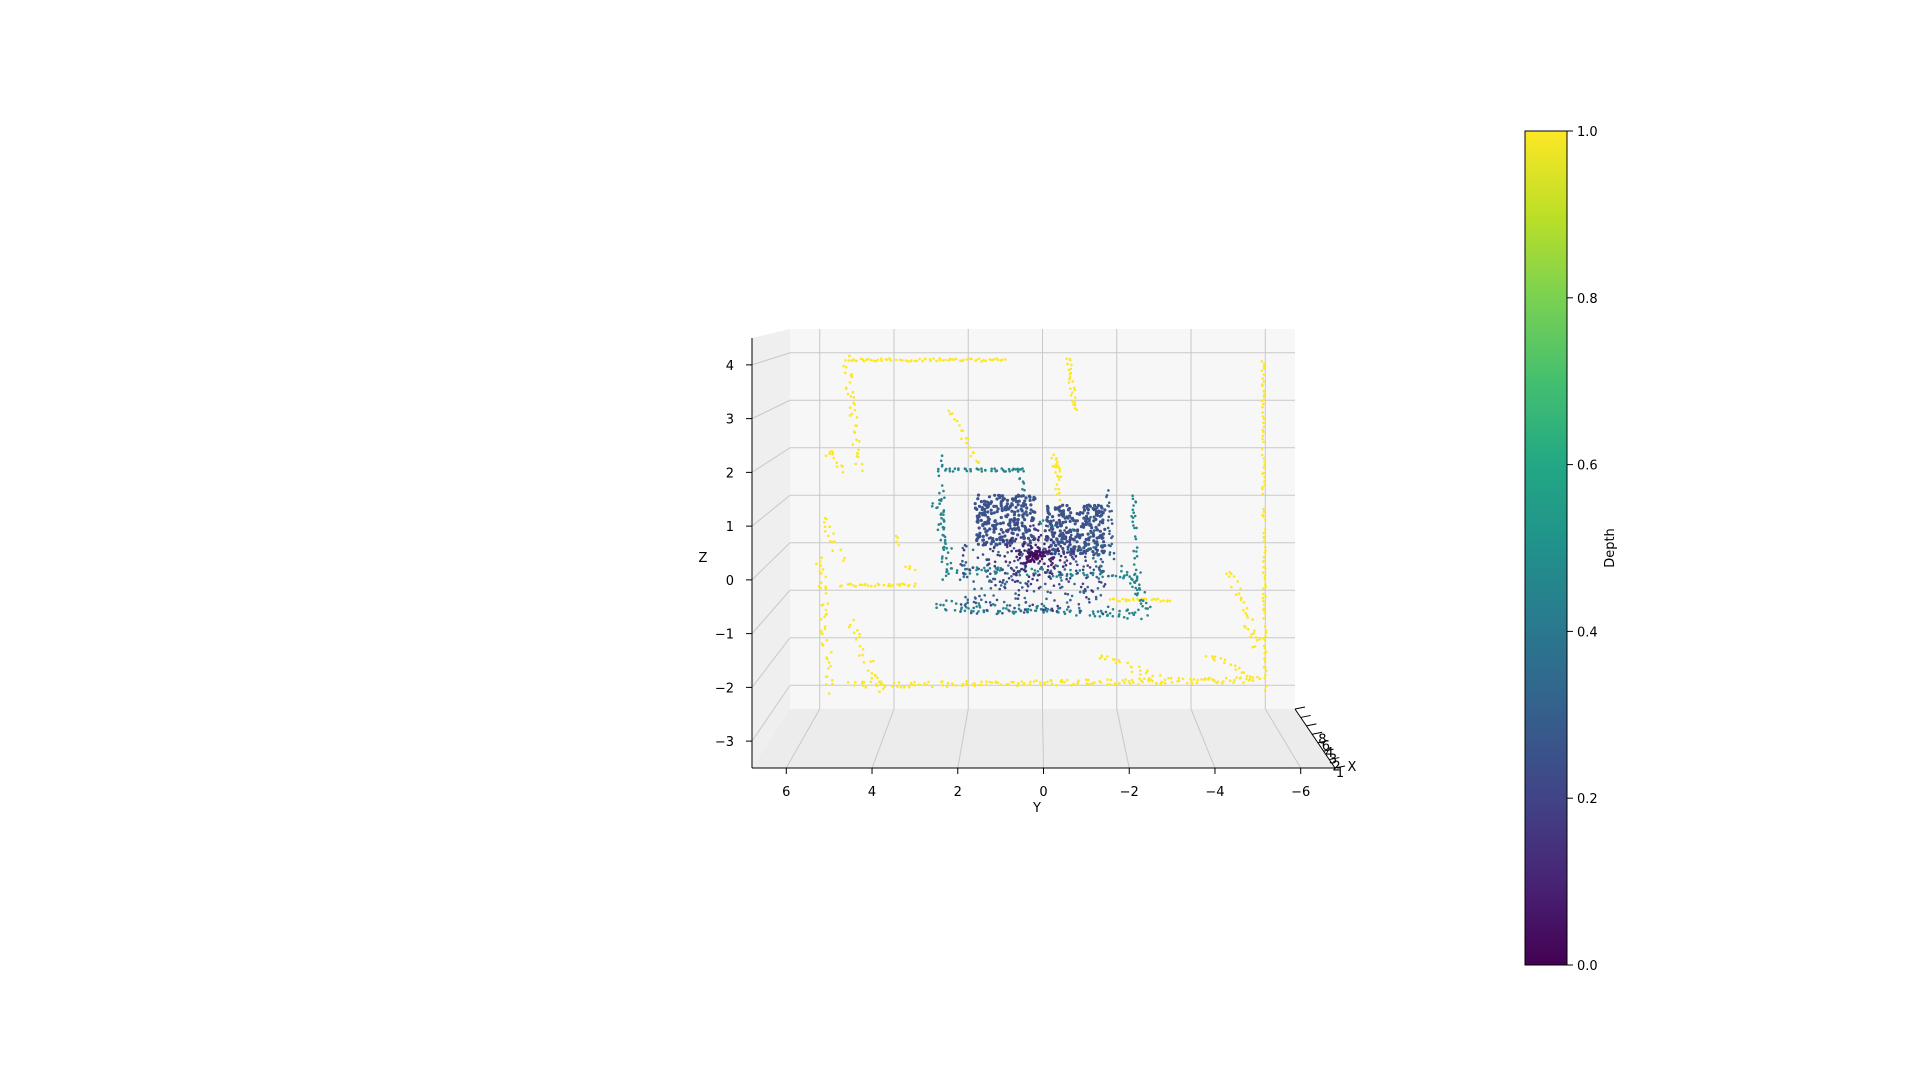  What do you see at coordinates (1587, 466) in the screenshot?
I see `colorbar-tick-label: 0.6` at bounding box center [1587, 466].